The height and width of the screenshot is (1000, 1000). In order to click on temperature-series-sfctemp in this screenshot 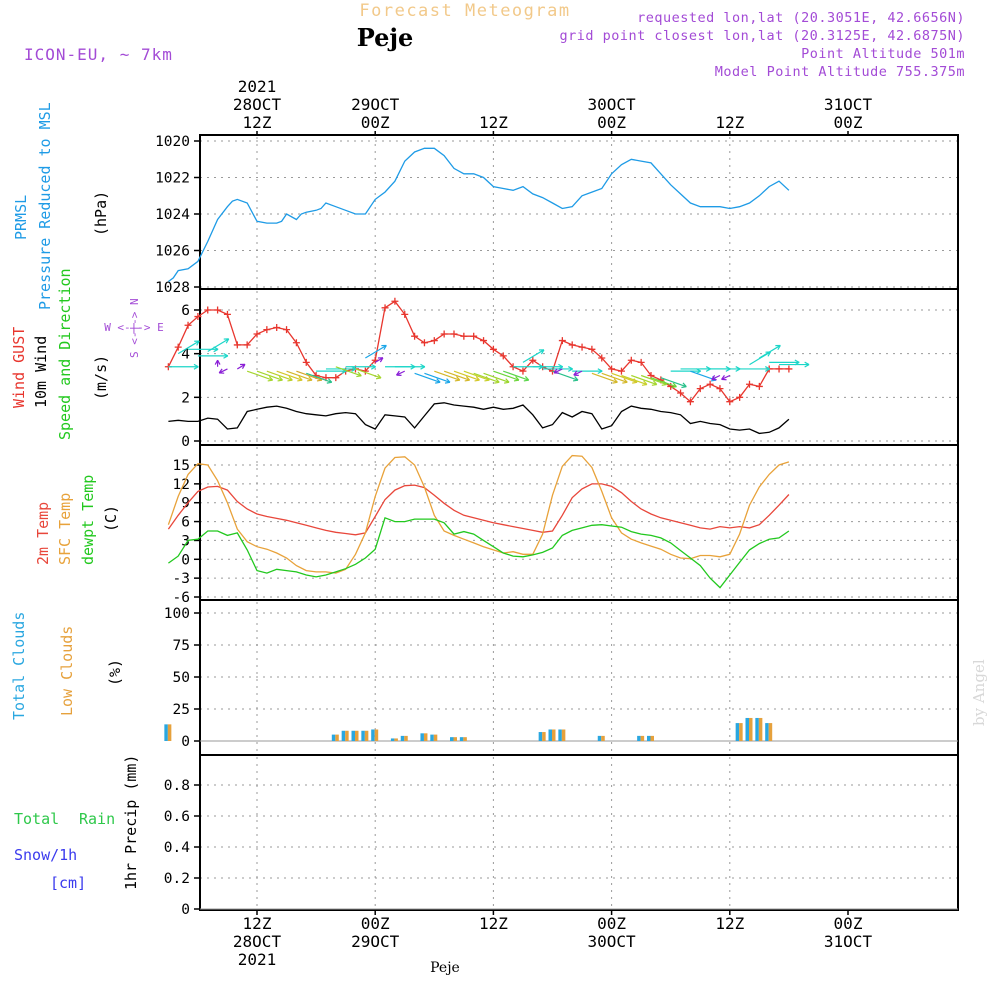, I will do `click(478, 514)`.